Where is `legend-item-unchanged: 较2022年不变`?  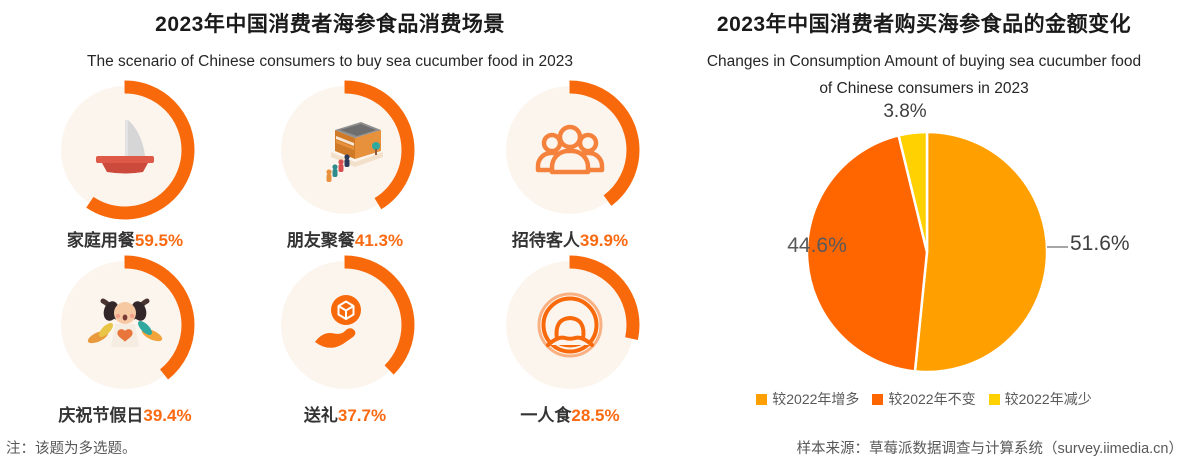
legend-item-unchanged: 较2022年不变 is located at coordinates (924, 399).